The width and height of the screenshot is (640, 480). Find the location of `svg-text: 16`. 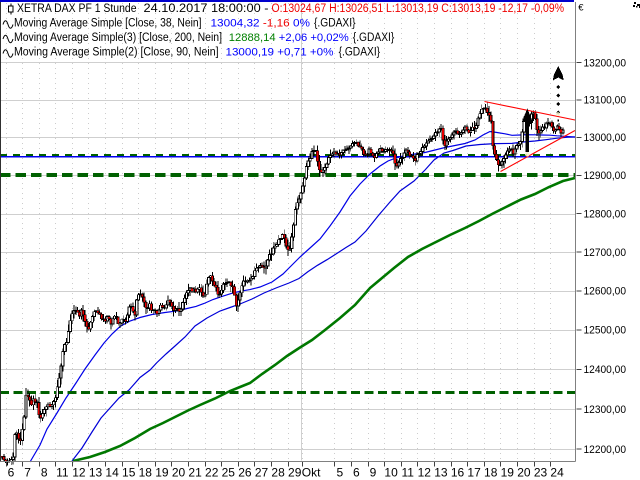

svg-text: 16 is located at coordinates (458, 473).